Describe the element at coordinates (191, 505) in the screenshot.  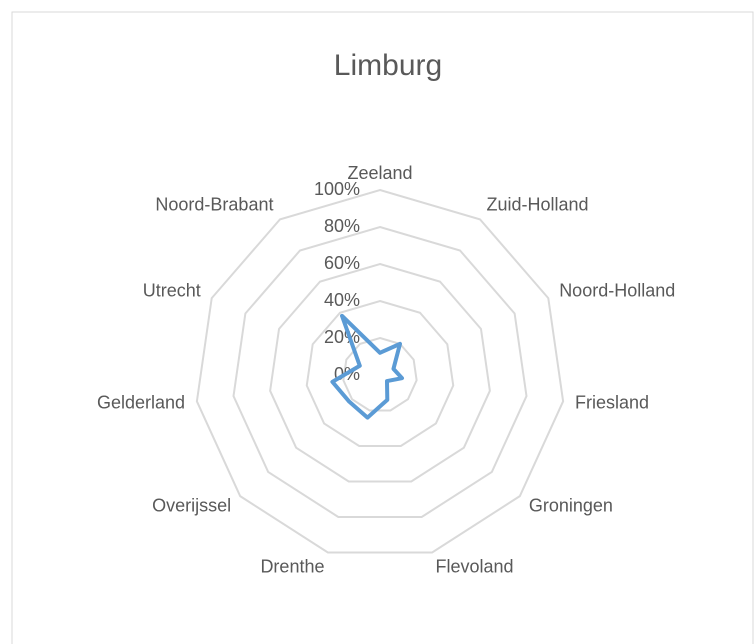
I see `category-label: Overijssel` at that location.